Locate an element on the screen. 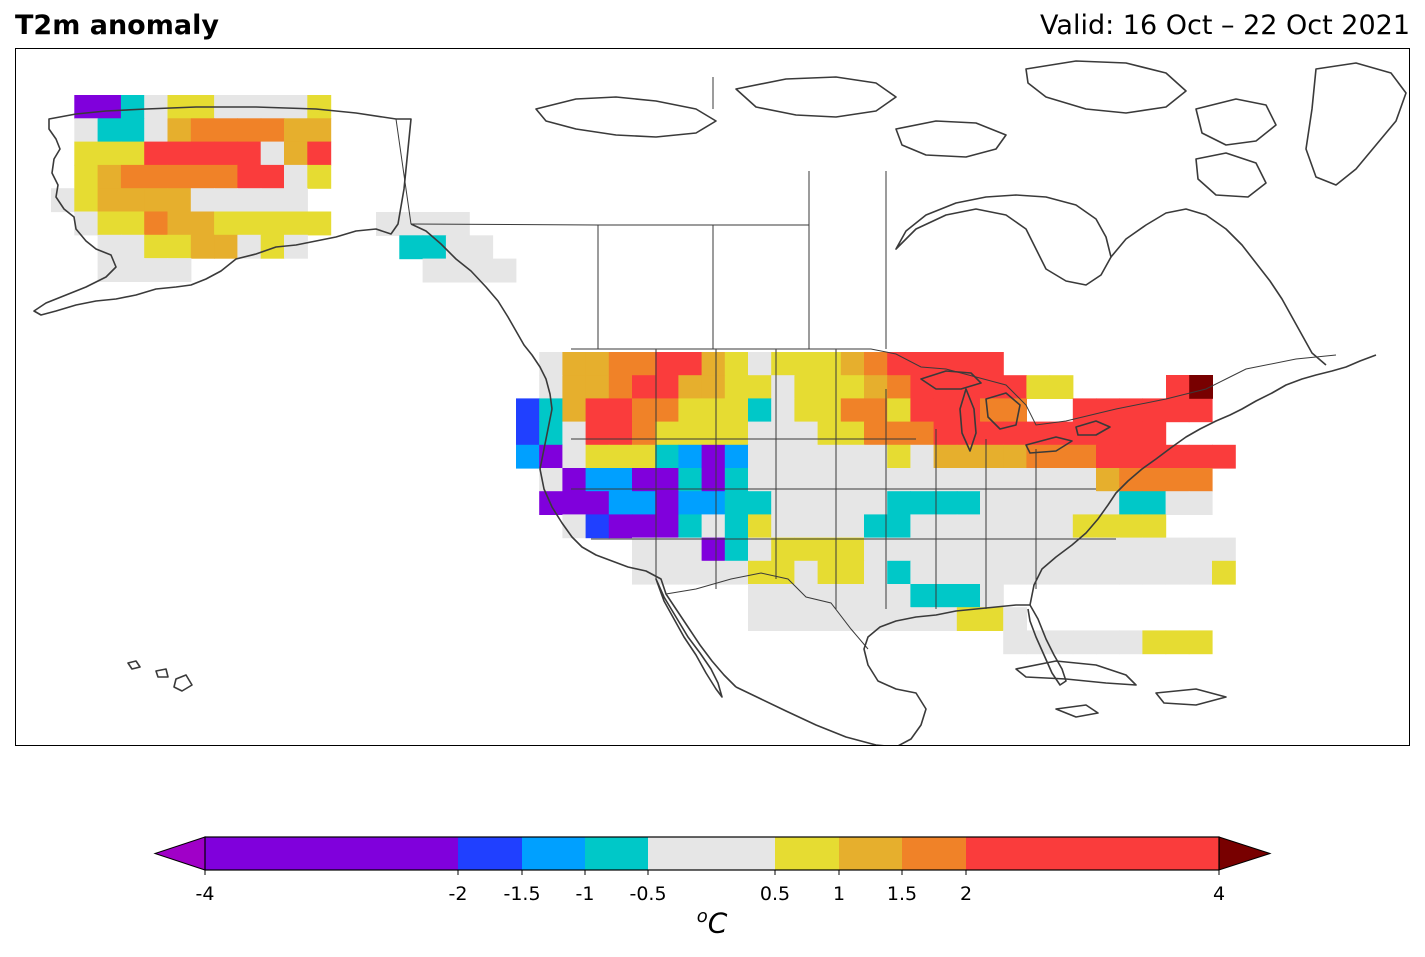 Image resolution: width=1425 pixels, height=957 pixels. colorbar-outline is located at coordinates (712, 853).